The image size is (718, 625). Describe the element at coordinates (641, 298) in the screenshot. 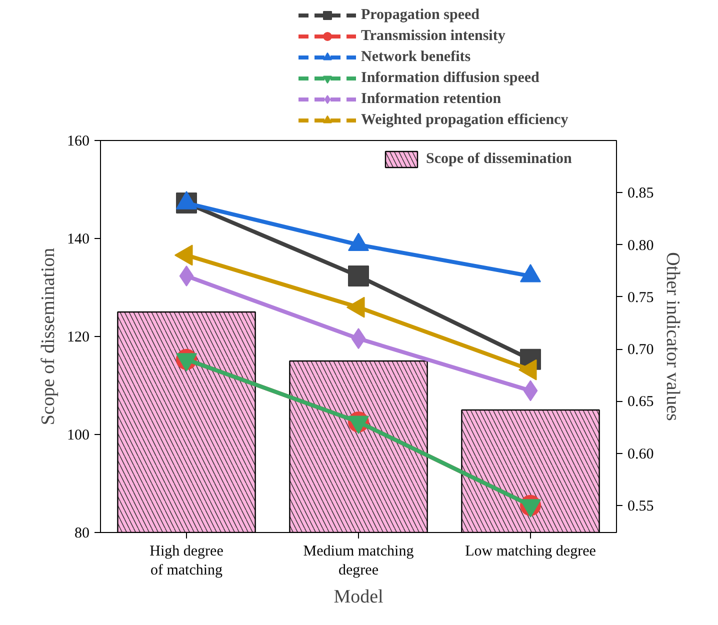

I see `y2-tick-label: 0.75` at that location.